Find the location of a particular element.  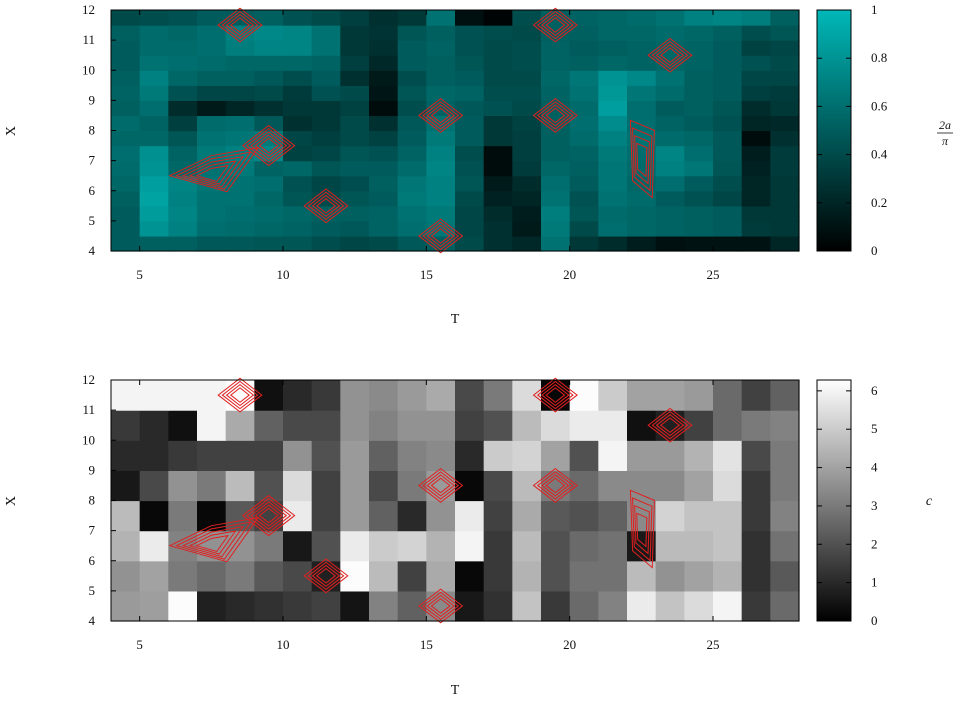

top-colorbar-tick-label: 1 is located at coordinates (874, 9).